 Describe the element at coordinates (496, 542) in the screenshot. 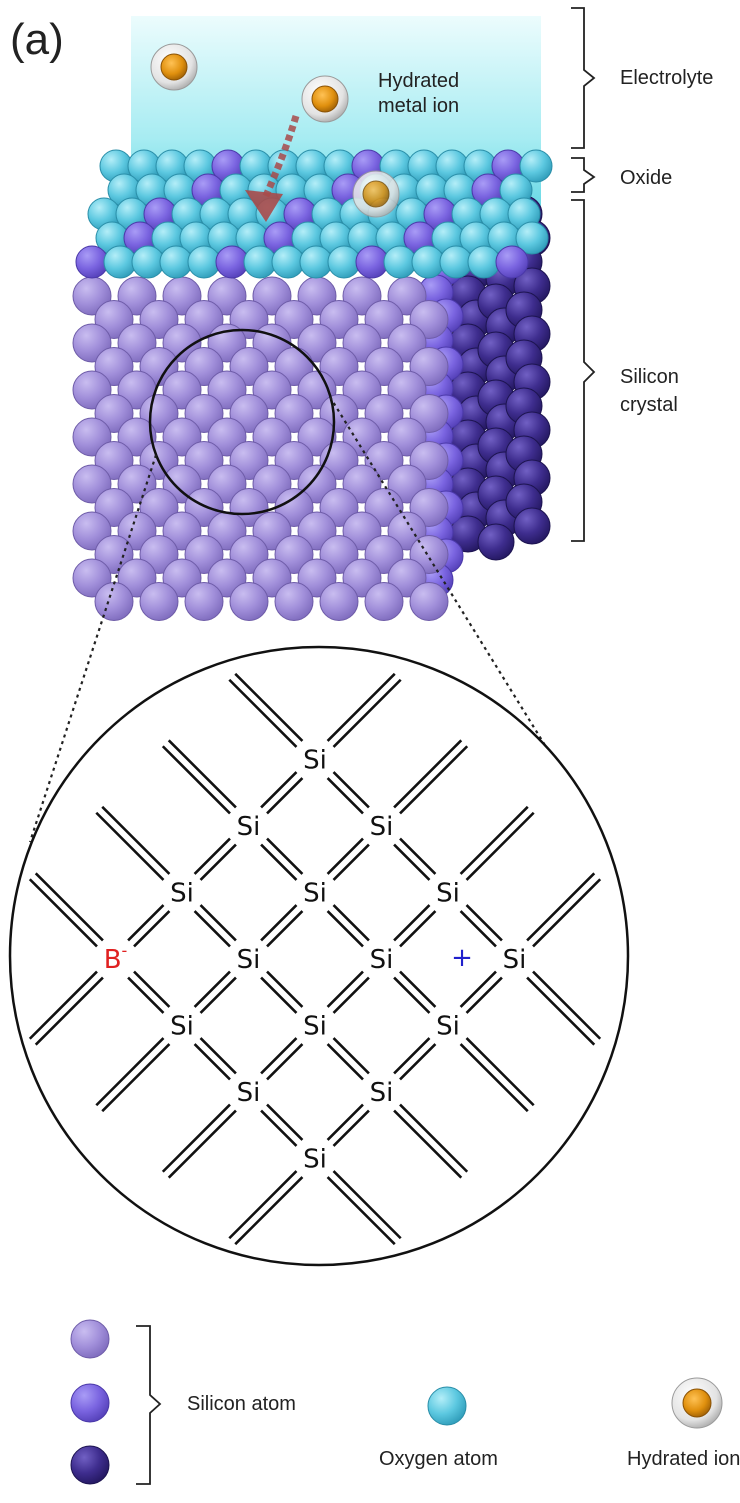

I see `silicon-atom-dark` at that location.